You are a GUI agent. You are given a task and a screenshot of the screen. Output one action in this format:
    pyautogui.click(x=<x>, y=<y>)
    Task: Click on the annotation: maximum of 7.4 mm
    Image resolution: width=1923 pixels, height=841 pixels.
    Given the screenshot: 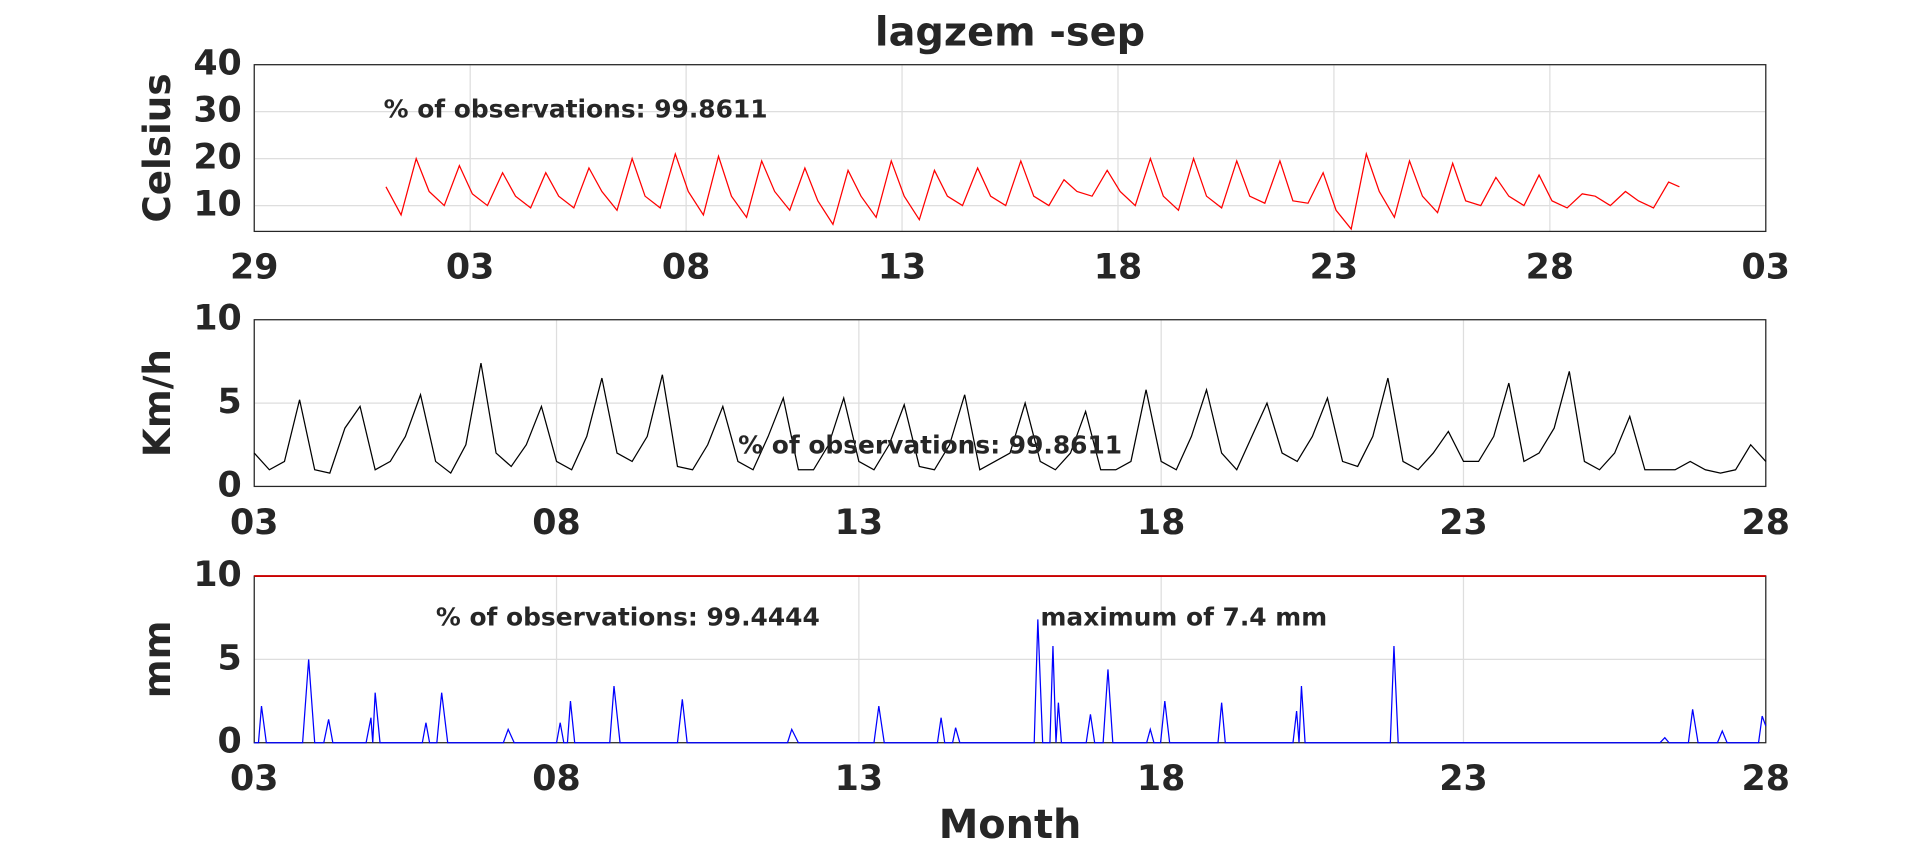 What is the action you would take?
    pyautogui.click(x=1183, y=616)
    